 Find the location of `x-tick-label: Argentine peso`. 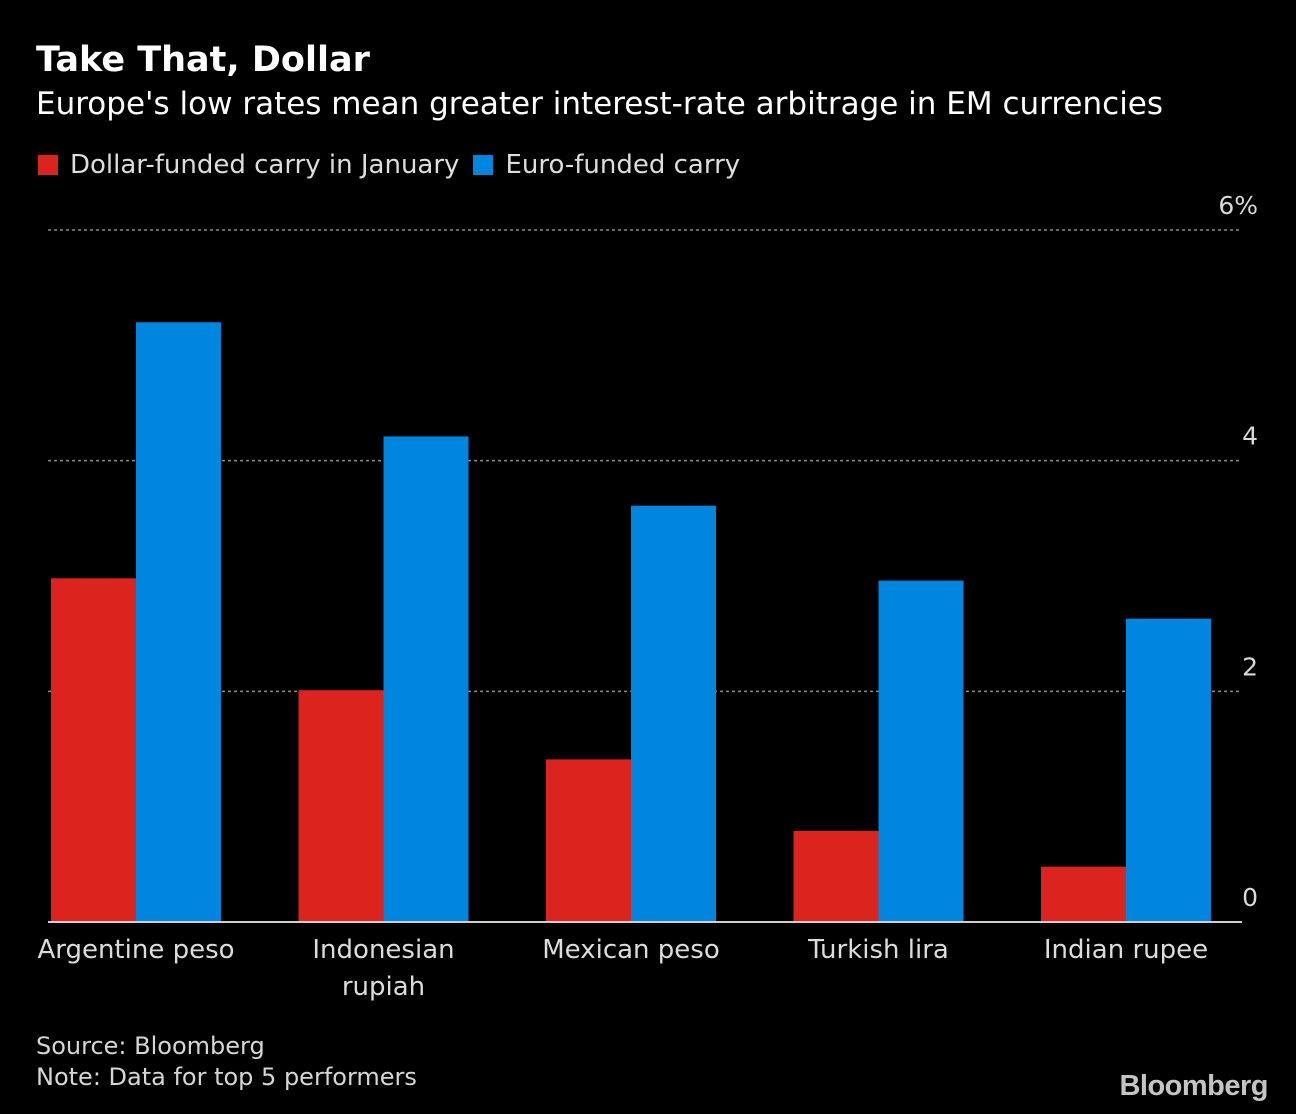

x-tick-label: Argentine peso is located at coordinates (135, 950).